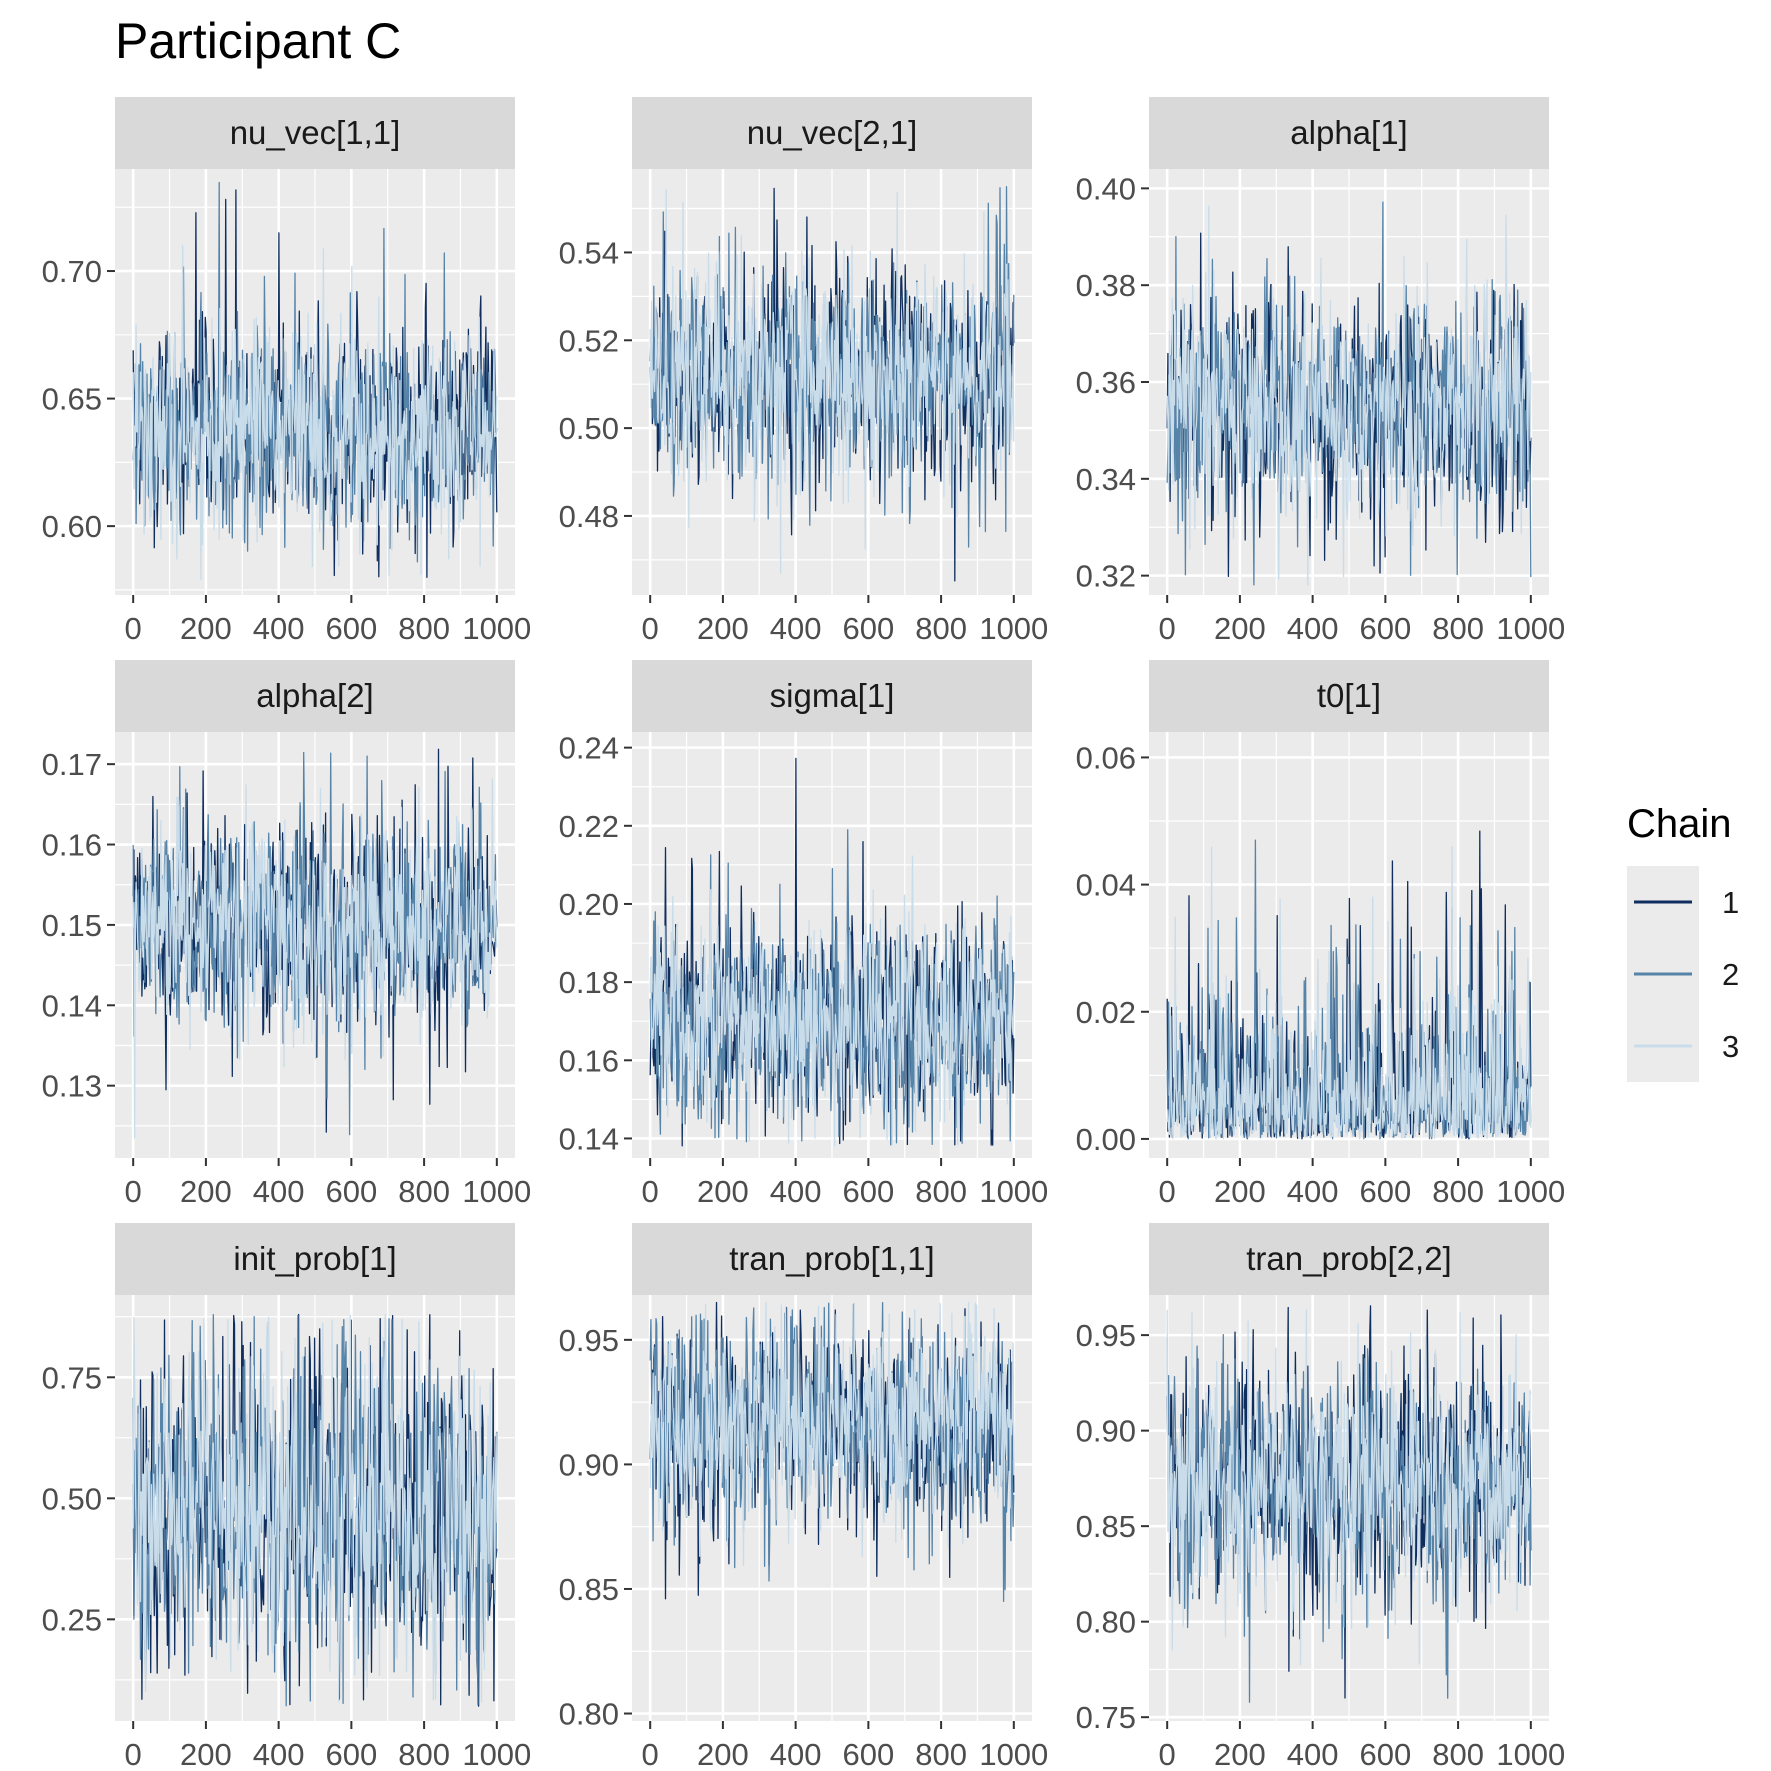  I want to click on y-tick-label: 0.32, so click(1106, 576).